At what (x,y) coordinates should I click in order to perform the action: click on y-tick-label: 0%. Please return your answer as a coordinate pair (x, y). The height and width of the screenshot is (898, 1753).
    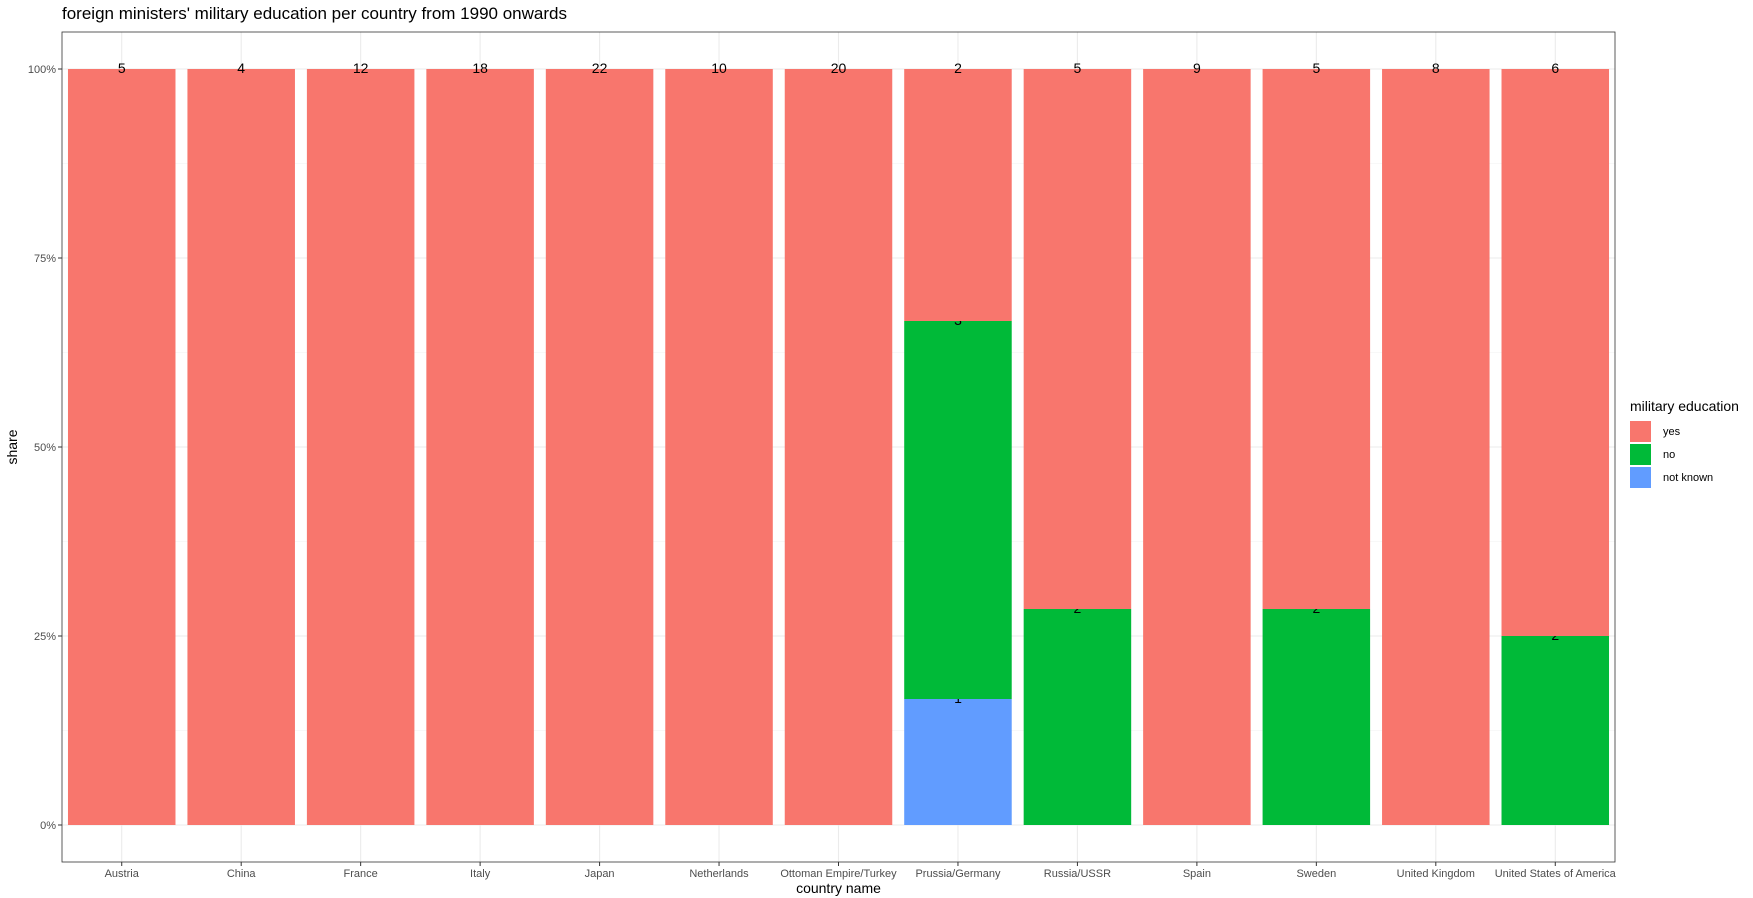
    Looking at the image, I should click on (48, 826).